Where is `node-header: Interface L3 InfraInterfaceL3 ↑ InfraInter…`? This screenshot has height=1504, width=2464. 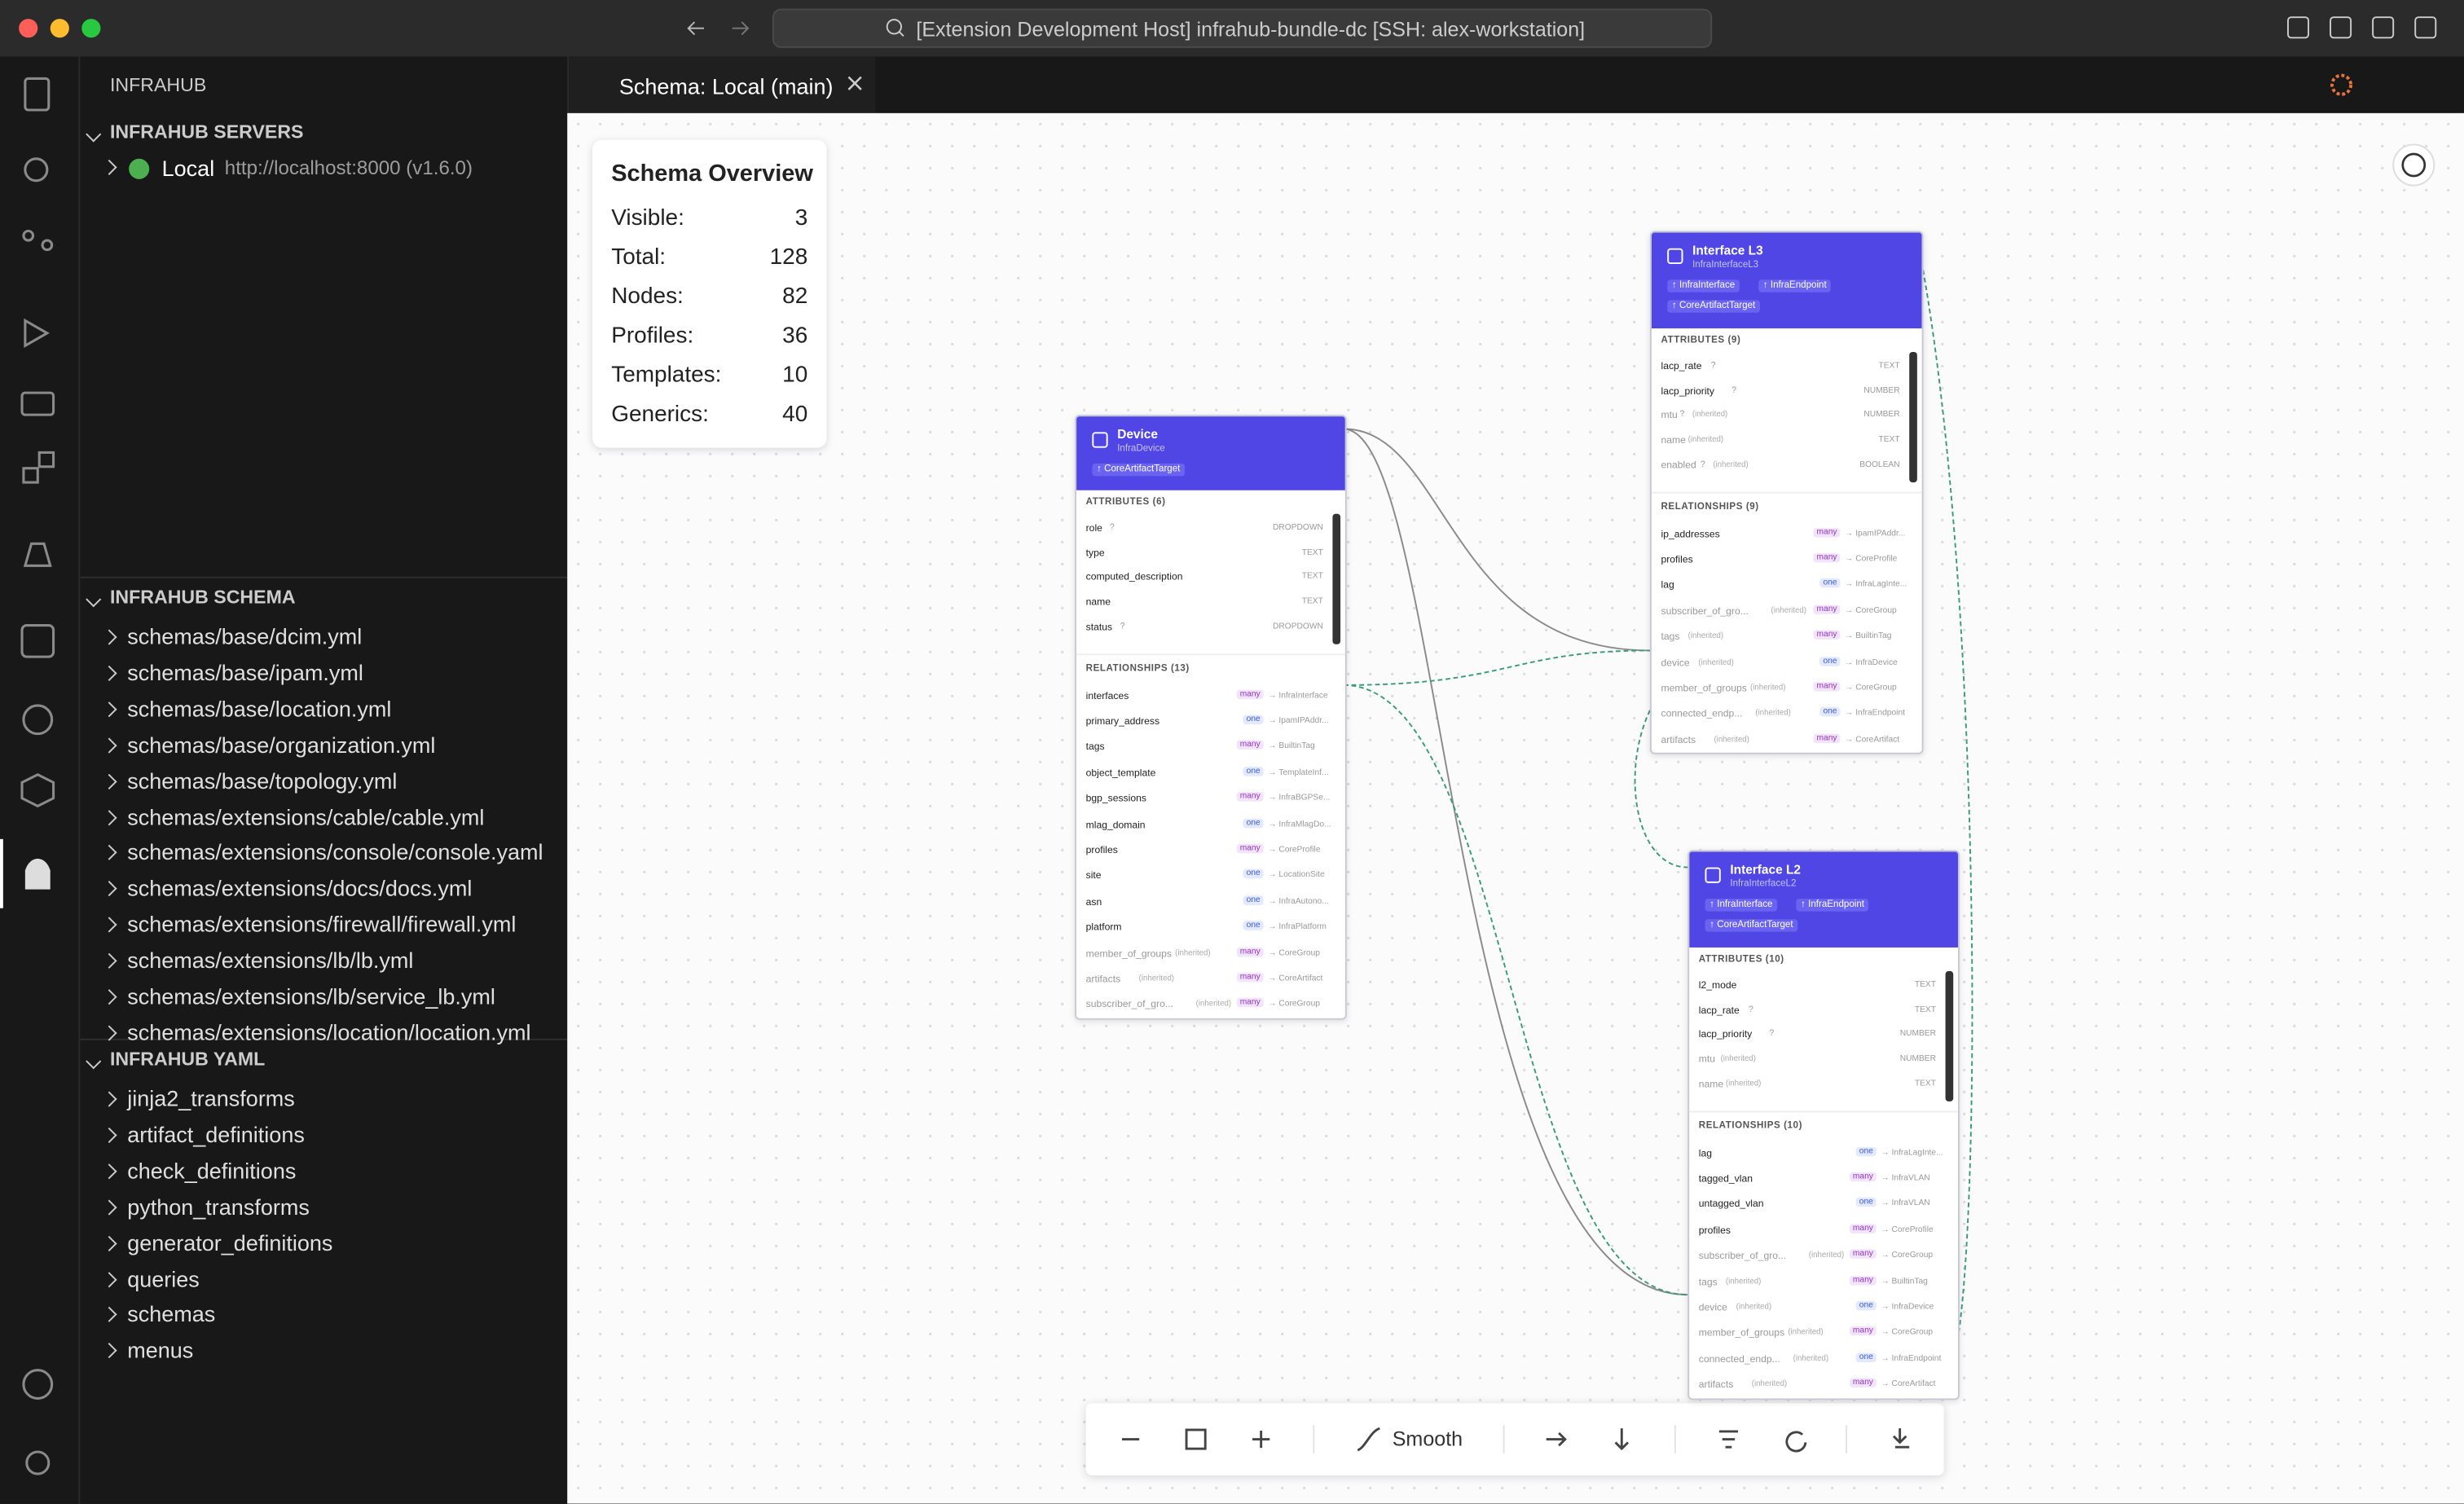 node-header: Interface L3 InfraInterfaceL3 ↑ InfraInter… is located at coordinates (1786, 280).